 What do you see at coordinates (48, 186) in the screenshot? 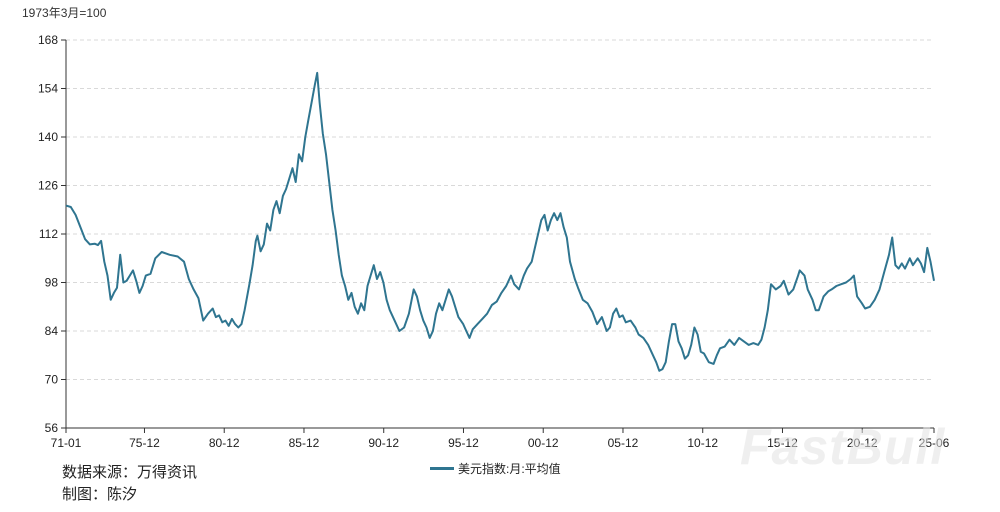
I see `y-tick-label: 126` at bounding box center [48, 186].